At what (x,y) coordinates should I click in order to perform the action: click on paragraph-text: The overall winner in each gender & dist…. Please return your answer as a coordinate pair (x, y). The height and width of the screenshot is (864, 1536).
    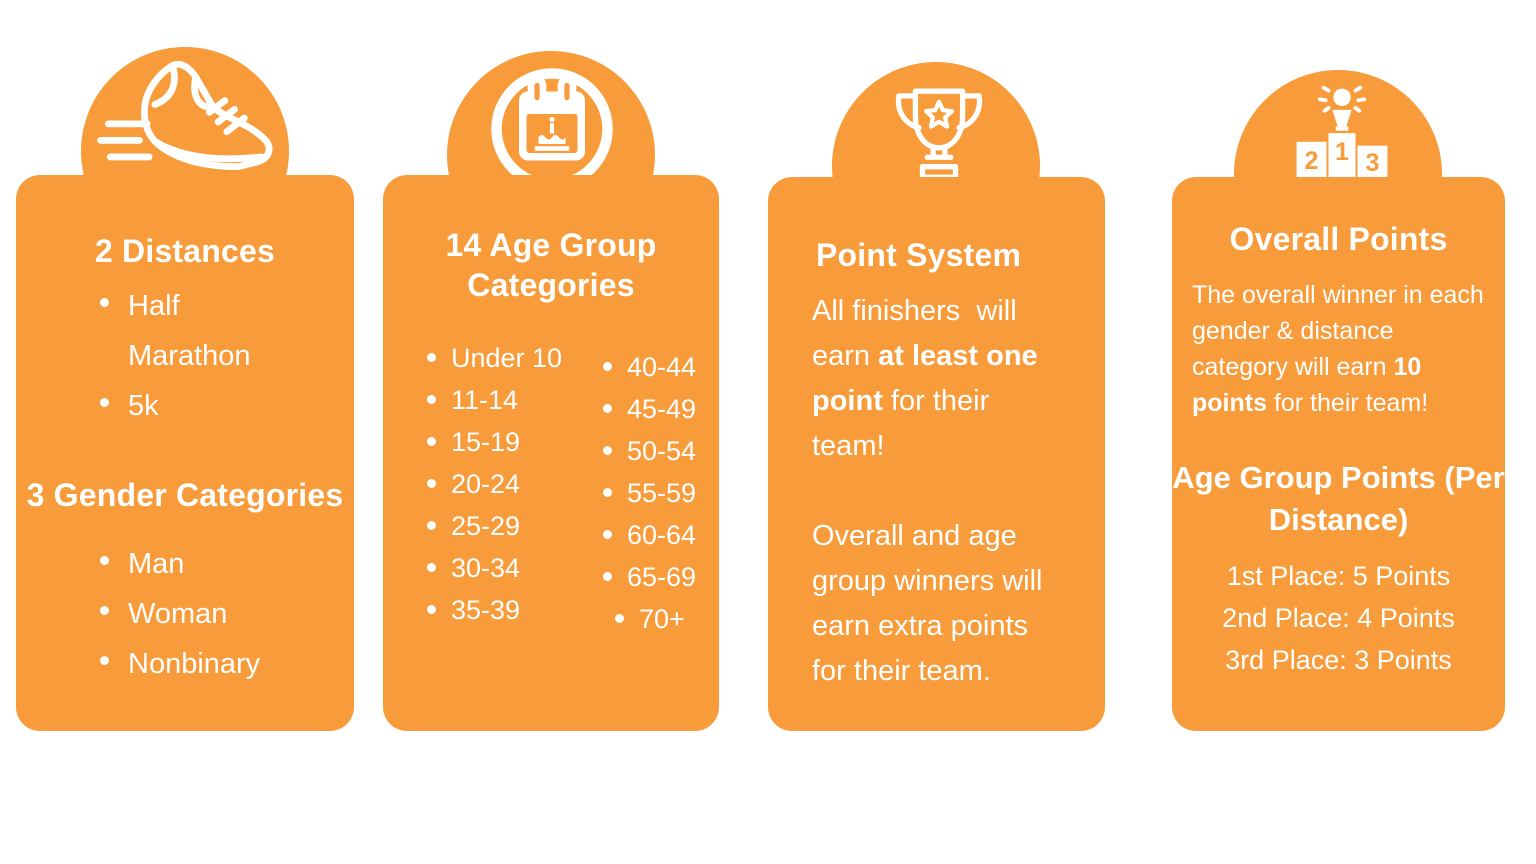
    Looking at the image, I should click on (1341, 331).